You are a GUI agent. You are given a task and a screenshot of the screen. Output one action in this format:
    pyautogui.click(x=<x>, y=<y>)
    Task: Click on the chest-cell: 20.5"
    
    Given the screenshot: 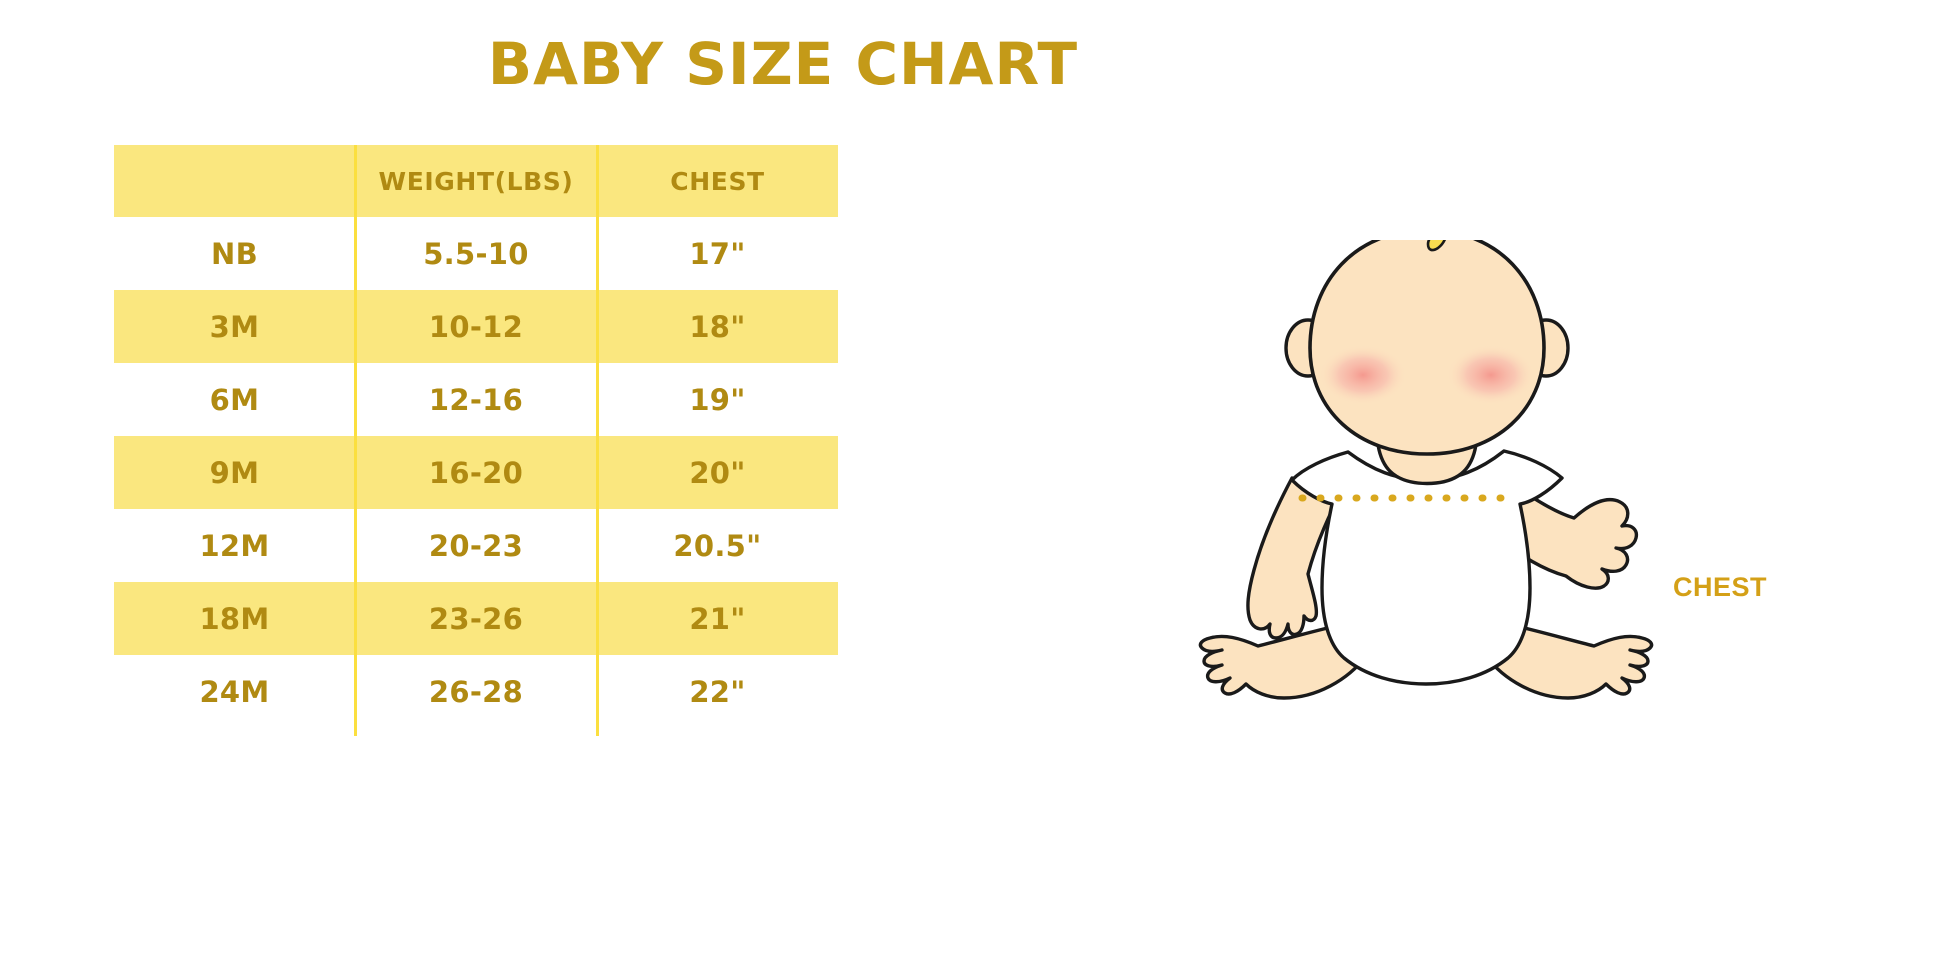 What is the action you would take?
    pyautogui.click(x=717, y=545)
    